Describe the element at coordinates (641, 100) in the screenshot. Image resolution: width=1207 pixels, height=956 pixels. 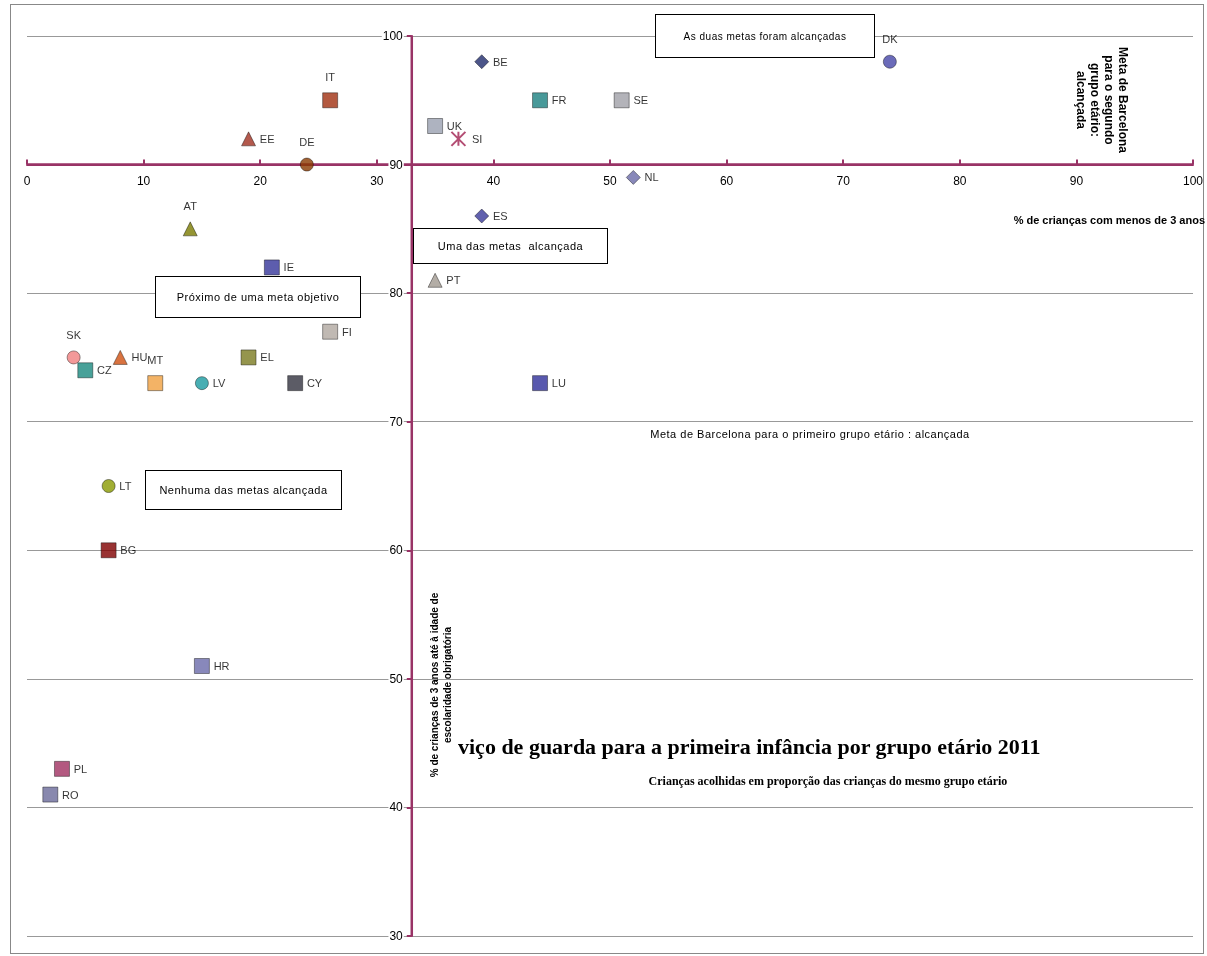
I see `series-label: SE` at that location.